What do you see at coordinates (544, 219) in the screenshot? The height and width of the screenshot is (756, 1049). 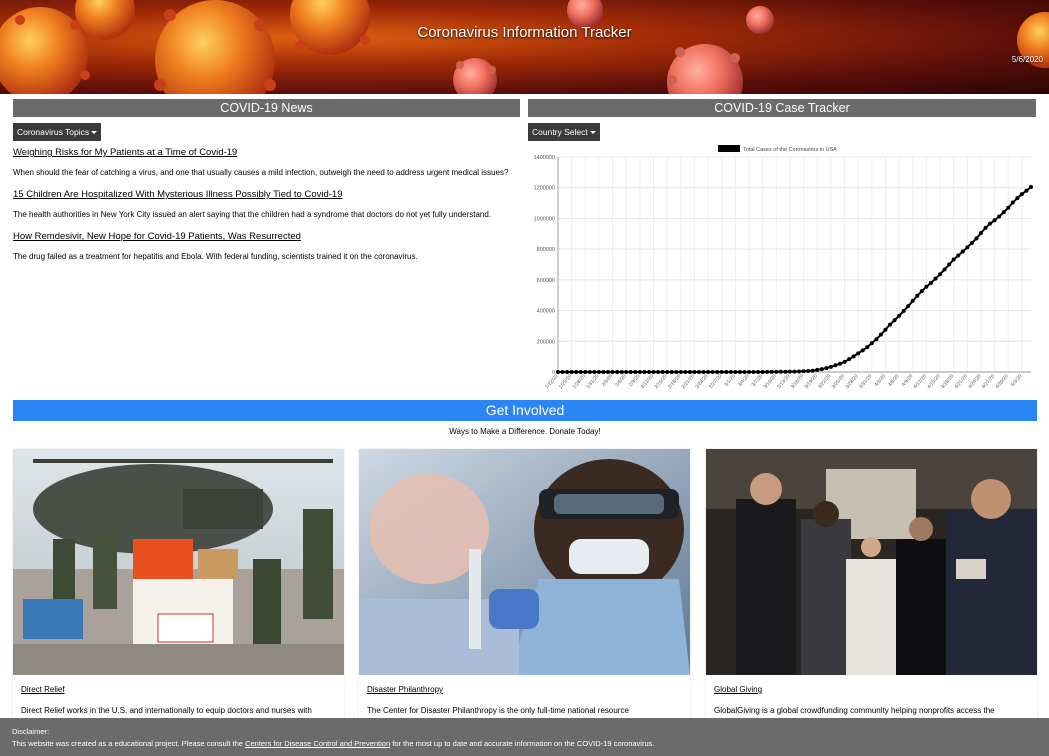 I see `y-tick-label: 1000000` at bounding box center [544, 219].